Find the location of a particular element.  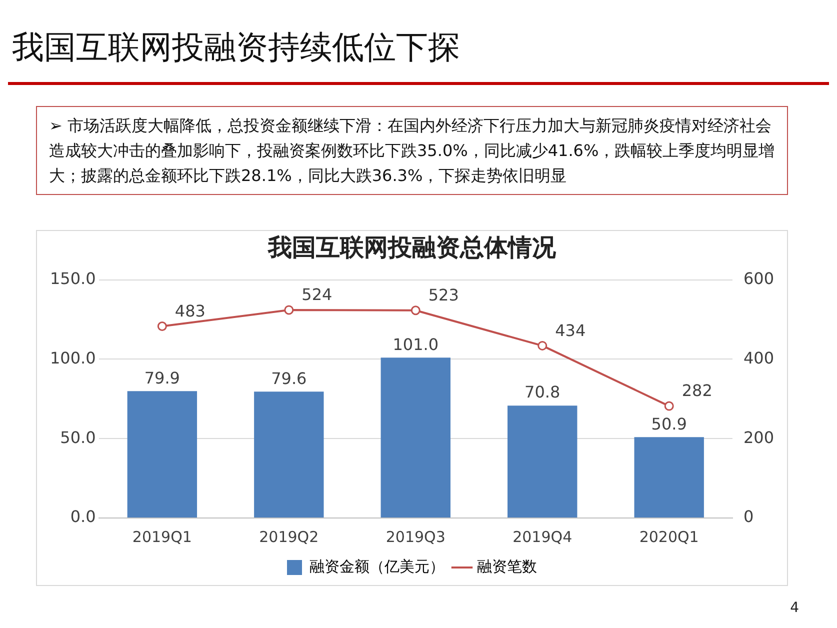

data-label: 101.0 is located at coordinates (415, 344).